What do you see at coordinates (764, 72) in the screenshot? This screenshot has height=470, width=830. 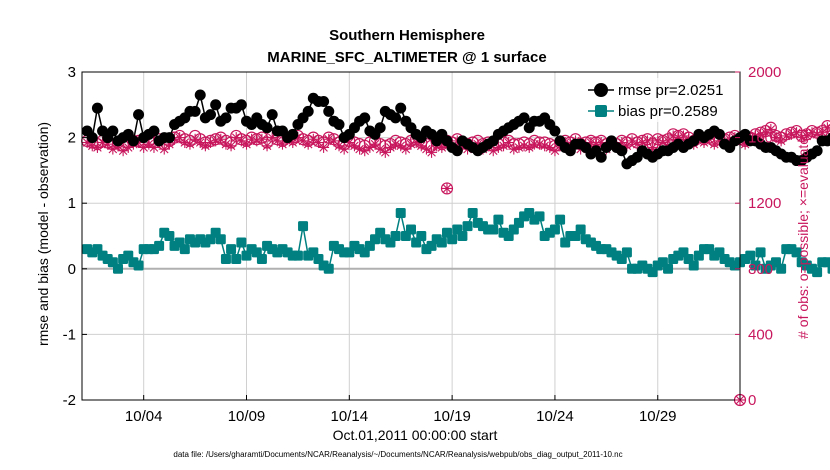 I see `y-right-tick-label: 2000` at bounding box center [764, 72].